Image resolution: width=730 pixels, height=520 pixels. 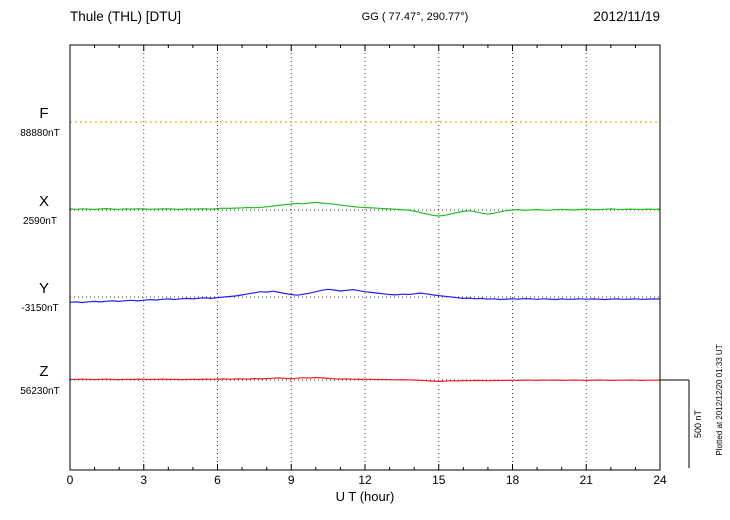 What do you see at coordinates (365, 296) in the screenshot?
I see `trace-Y` at bounding box center [365, 296].